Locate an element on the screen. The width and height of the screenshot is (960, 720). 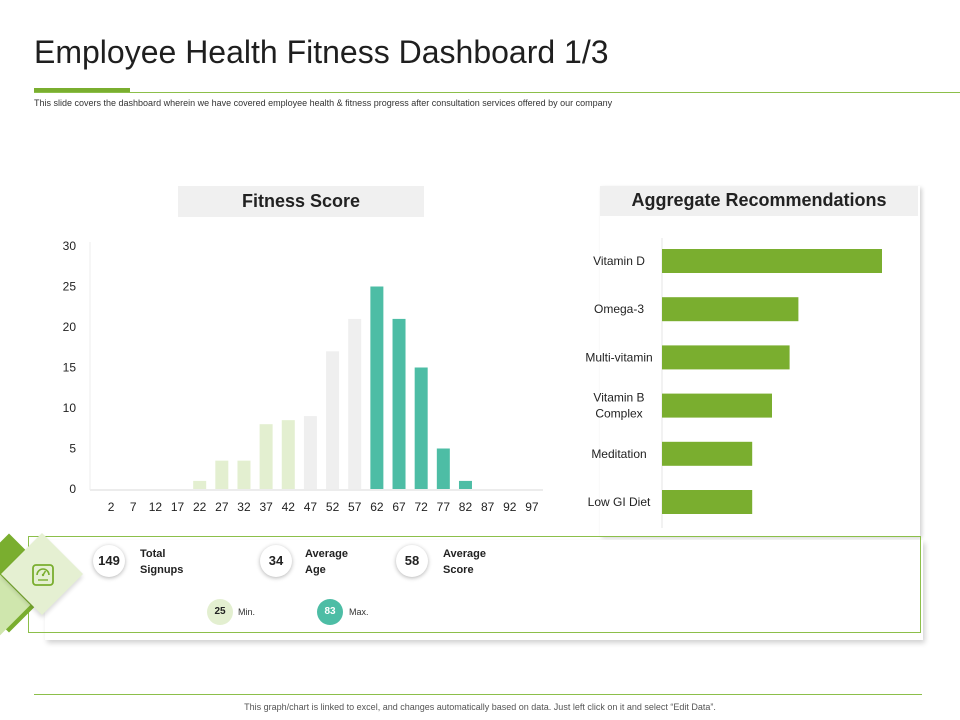
min-score-label: Min. is located at coordinates (247, 612).